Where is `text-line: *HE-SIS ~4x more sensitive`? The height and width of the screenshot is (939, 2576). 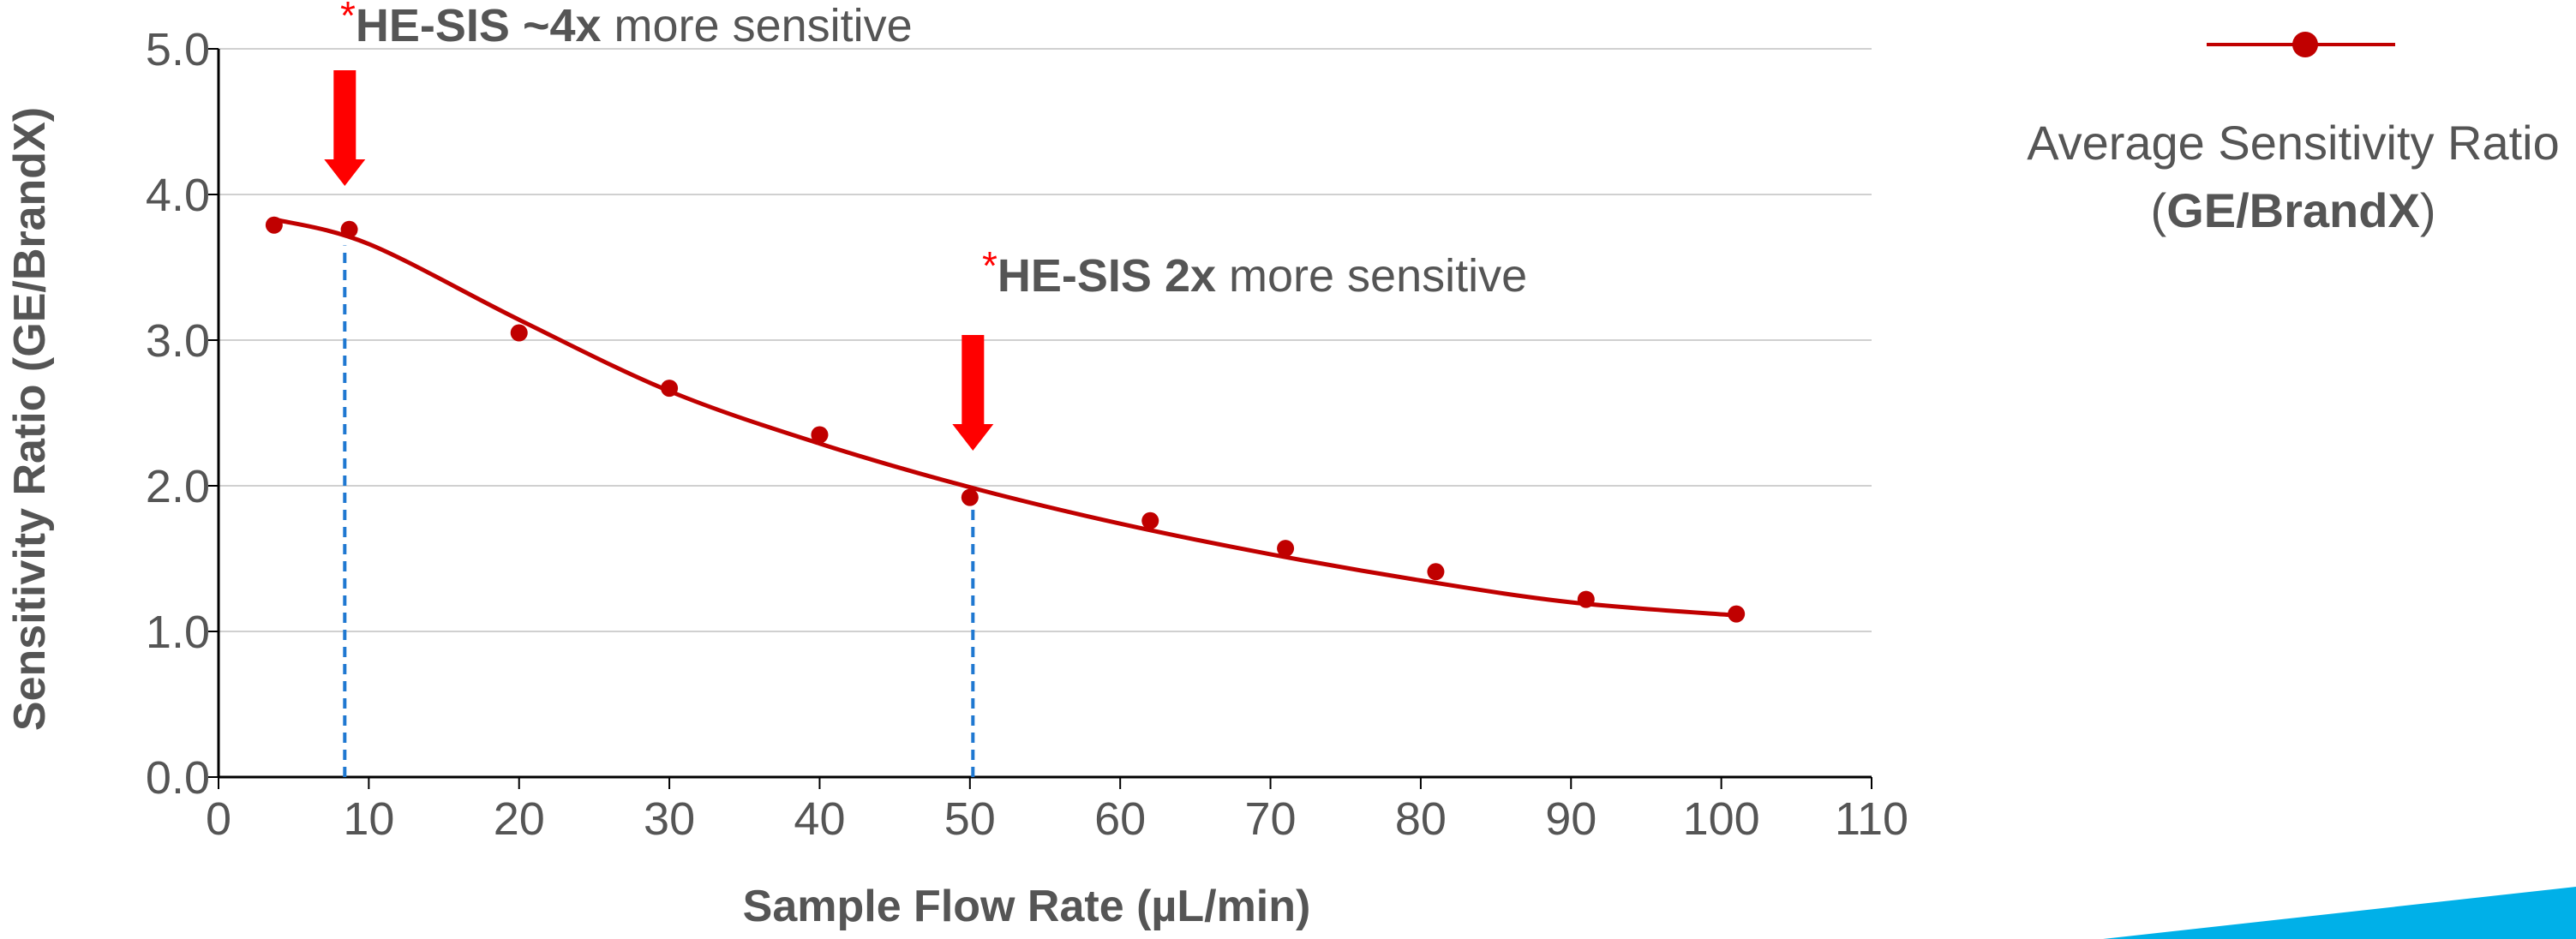 text-line: *HE-SIS ~4x more sensitive is located at coordinates (626, 25).